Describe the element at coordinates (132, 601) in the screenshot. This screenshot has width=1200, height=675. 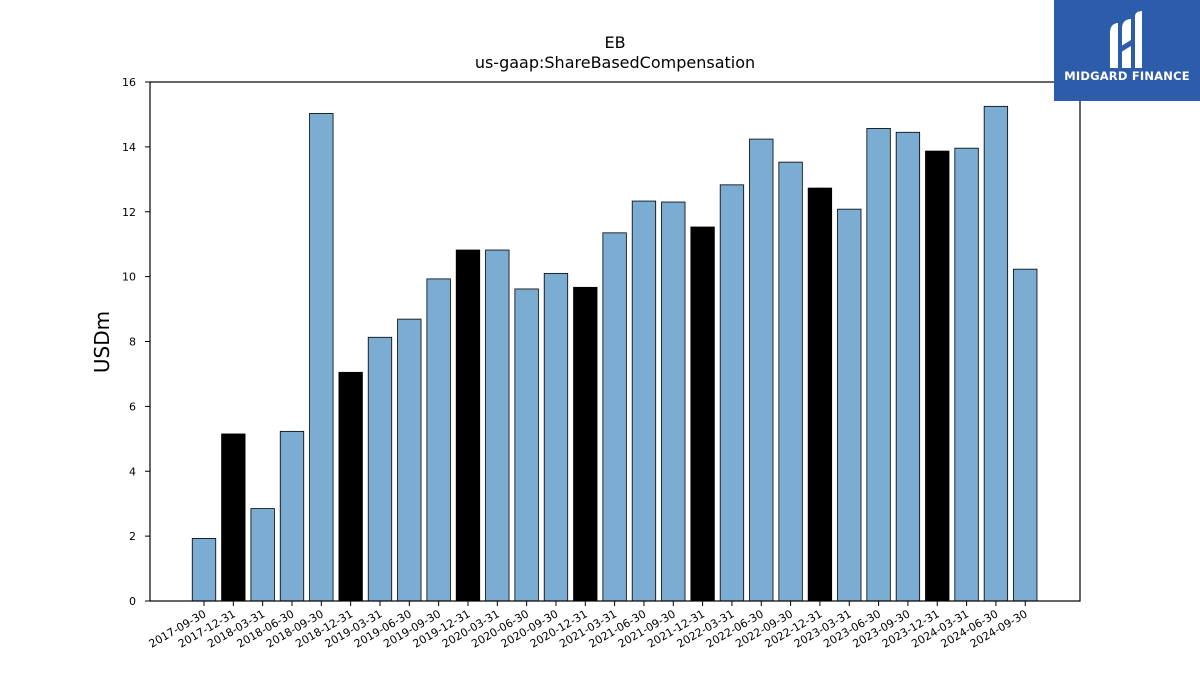
I see `y-tick-label: 0` at that location.